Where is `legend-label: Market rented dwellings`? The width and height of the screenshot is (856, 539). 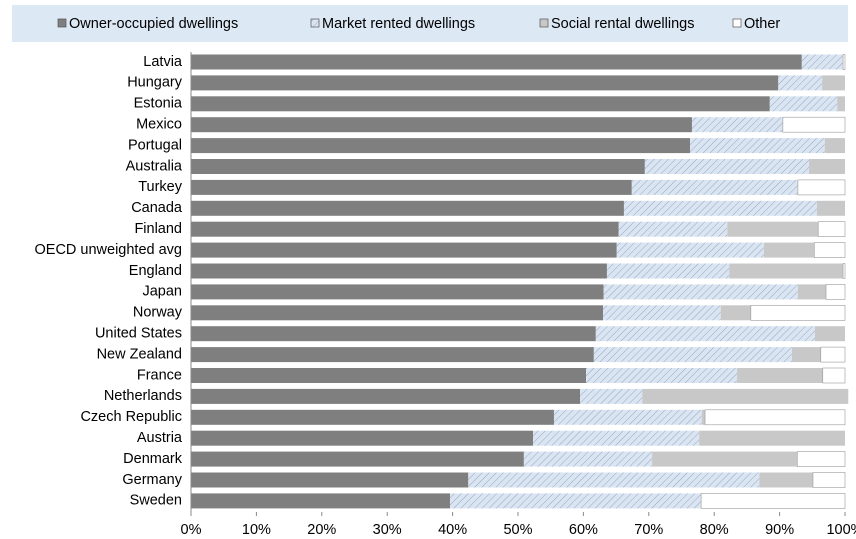
legend-label: Market rented dwellings is located at coordinates (398, 24).